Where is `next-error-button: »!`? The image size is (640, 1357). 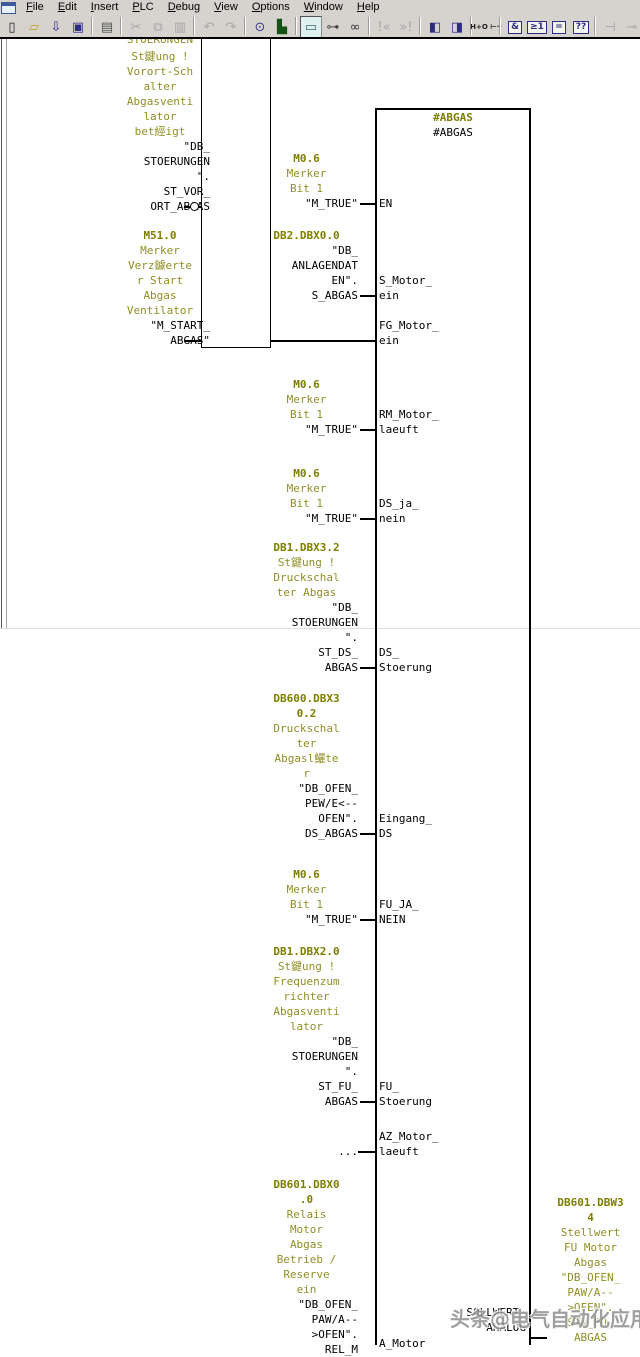 next-error-button: »! is located at coordinates (406, 26).